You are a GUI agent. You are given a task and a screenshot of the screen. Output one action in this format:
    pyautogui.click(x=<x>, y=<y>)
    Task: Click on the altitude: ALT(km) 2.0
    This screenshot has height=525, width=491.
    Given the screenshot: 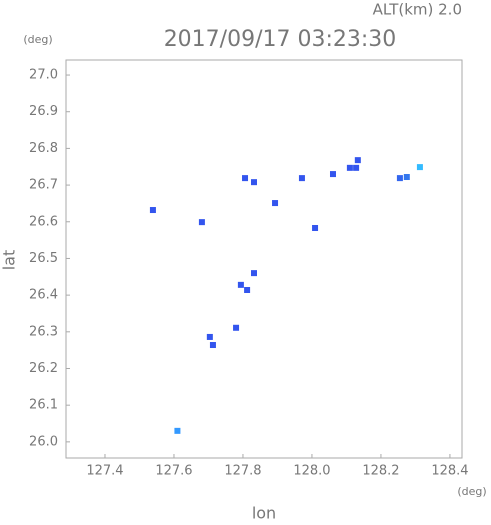 What is the action you would take?
    pyautogui.click(x=417, y=10)
    